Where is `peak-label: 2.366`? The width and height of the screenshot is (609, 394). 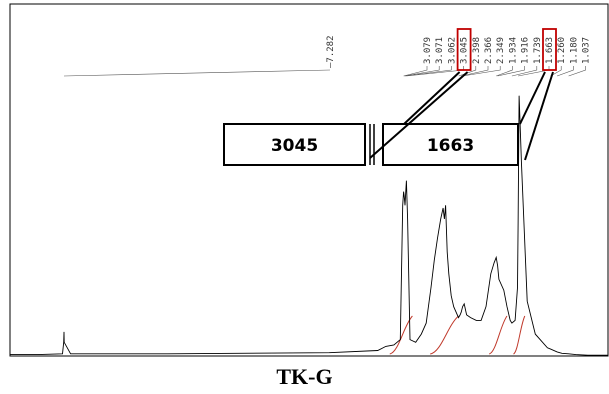 peak-label: 2.366 is located at coordinates (489, 50).